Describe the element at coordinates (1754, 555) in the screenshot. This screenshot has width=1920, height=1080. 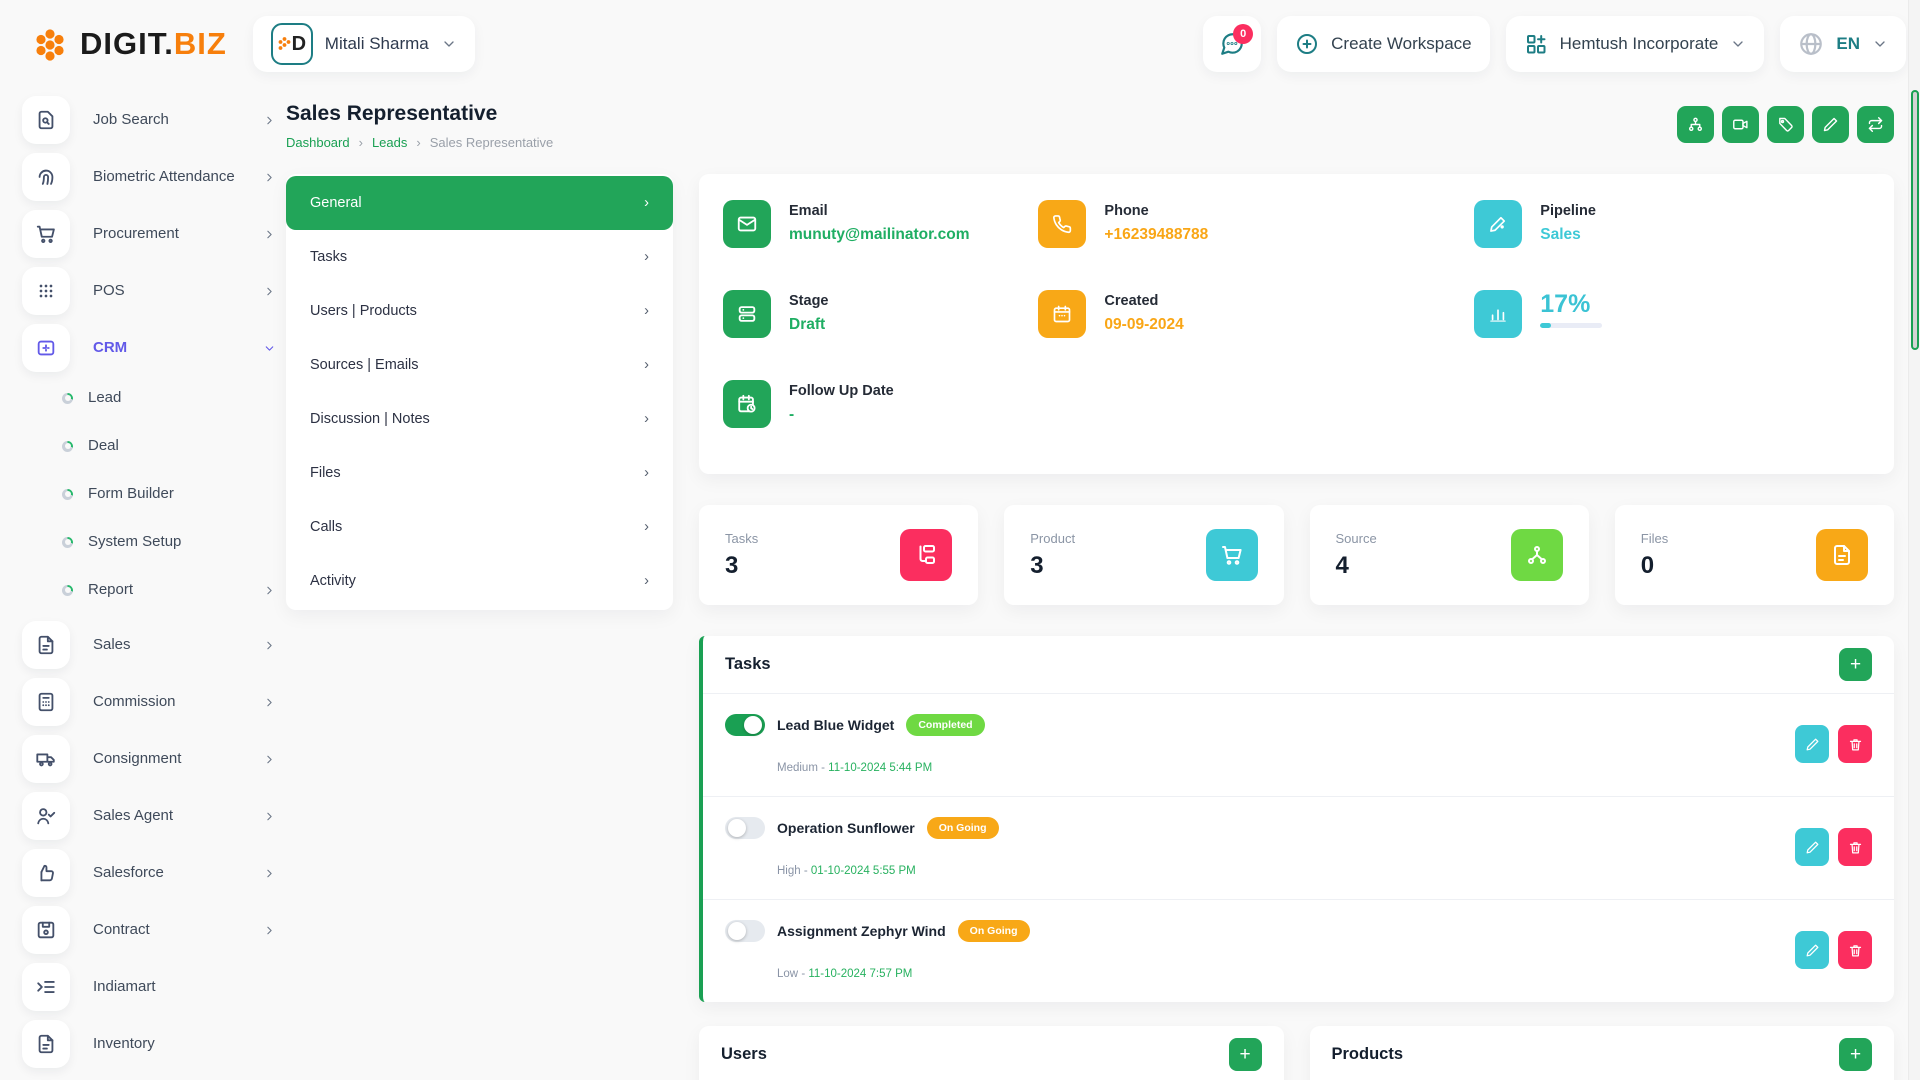
I see `stat-card-files: Files 0` at that location.